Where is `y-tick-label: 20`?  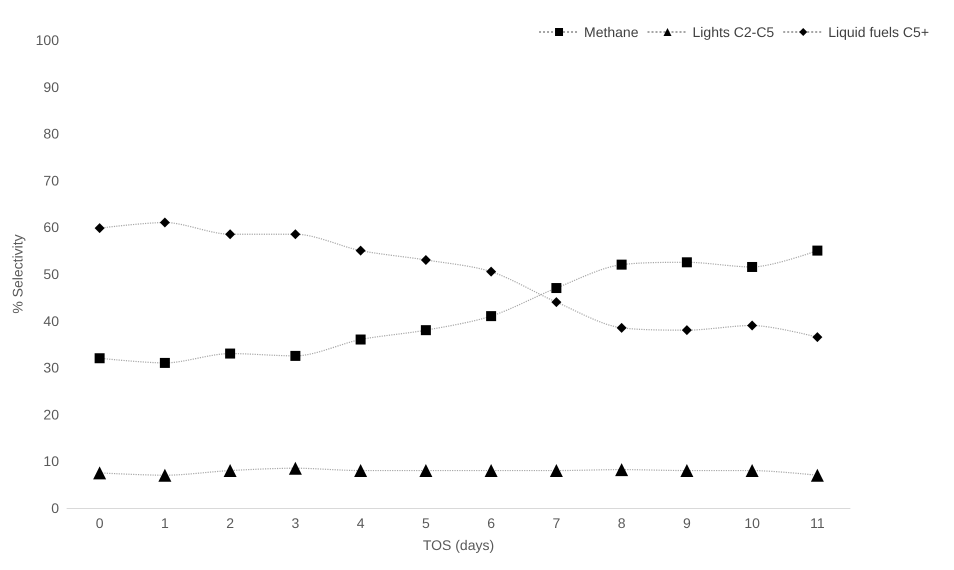
y-tick-label: 20 is located at coordinates (51, 414).